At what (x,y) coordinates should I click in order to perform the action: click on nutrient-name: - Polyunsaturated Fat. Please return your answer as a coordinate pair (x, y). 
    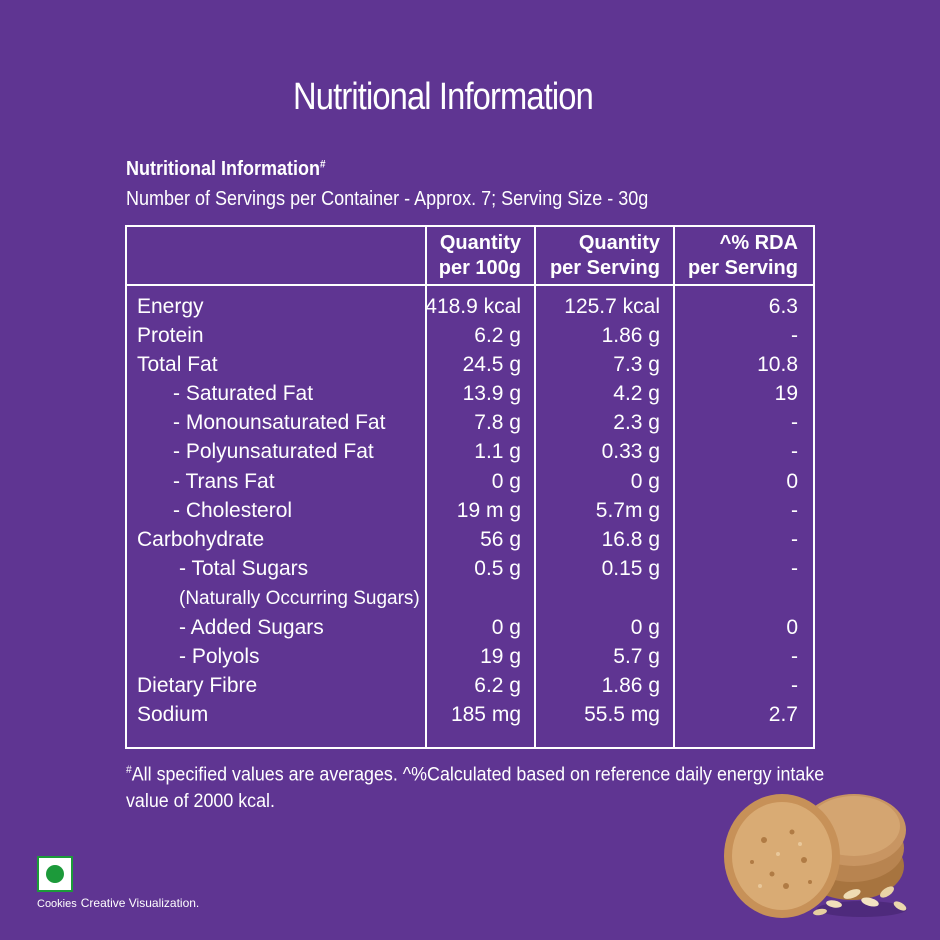
    Looking at the image, I should click on (273, 451).